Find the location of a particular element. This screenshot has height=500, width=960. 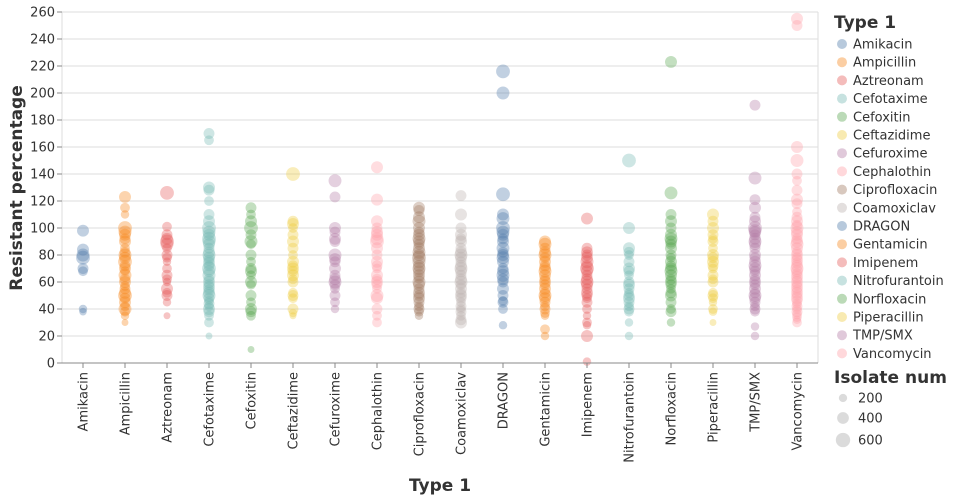

x-tick-label: DRAGON is located at coordinates (504, 400).